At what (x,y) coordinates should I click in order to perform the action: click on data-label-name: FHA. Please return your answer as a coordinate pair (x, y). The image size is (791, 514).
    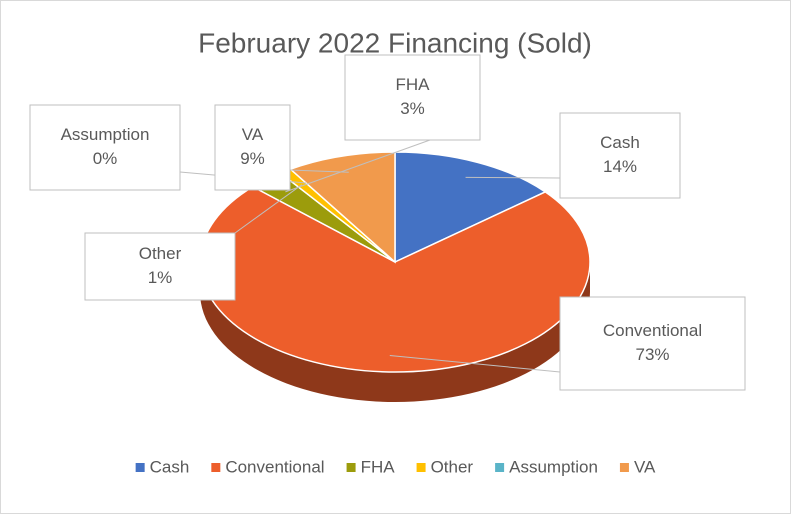
    Looking at the image, I should click on (413, 84).